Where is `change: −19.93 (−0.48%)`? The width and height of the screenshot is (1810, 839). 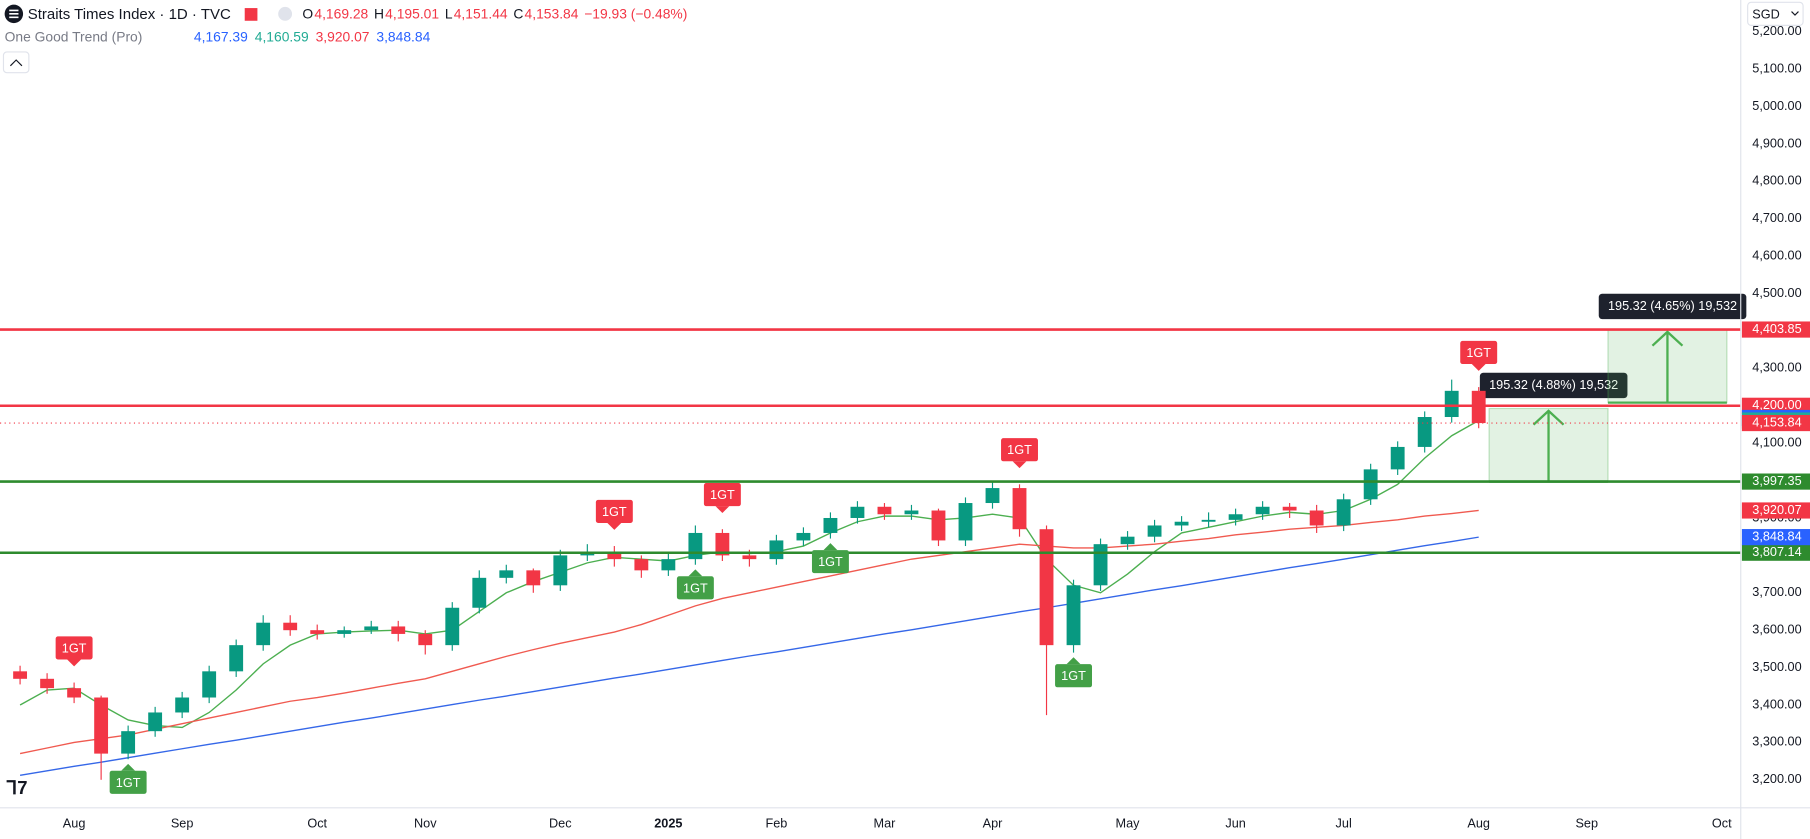
change: −19.93 (−0.48%) is located at coordinates (635, 14).